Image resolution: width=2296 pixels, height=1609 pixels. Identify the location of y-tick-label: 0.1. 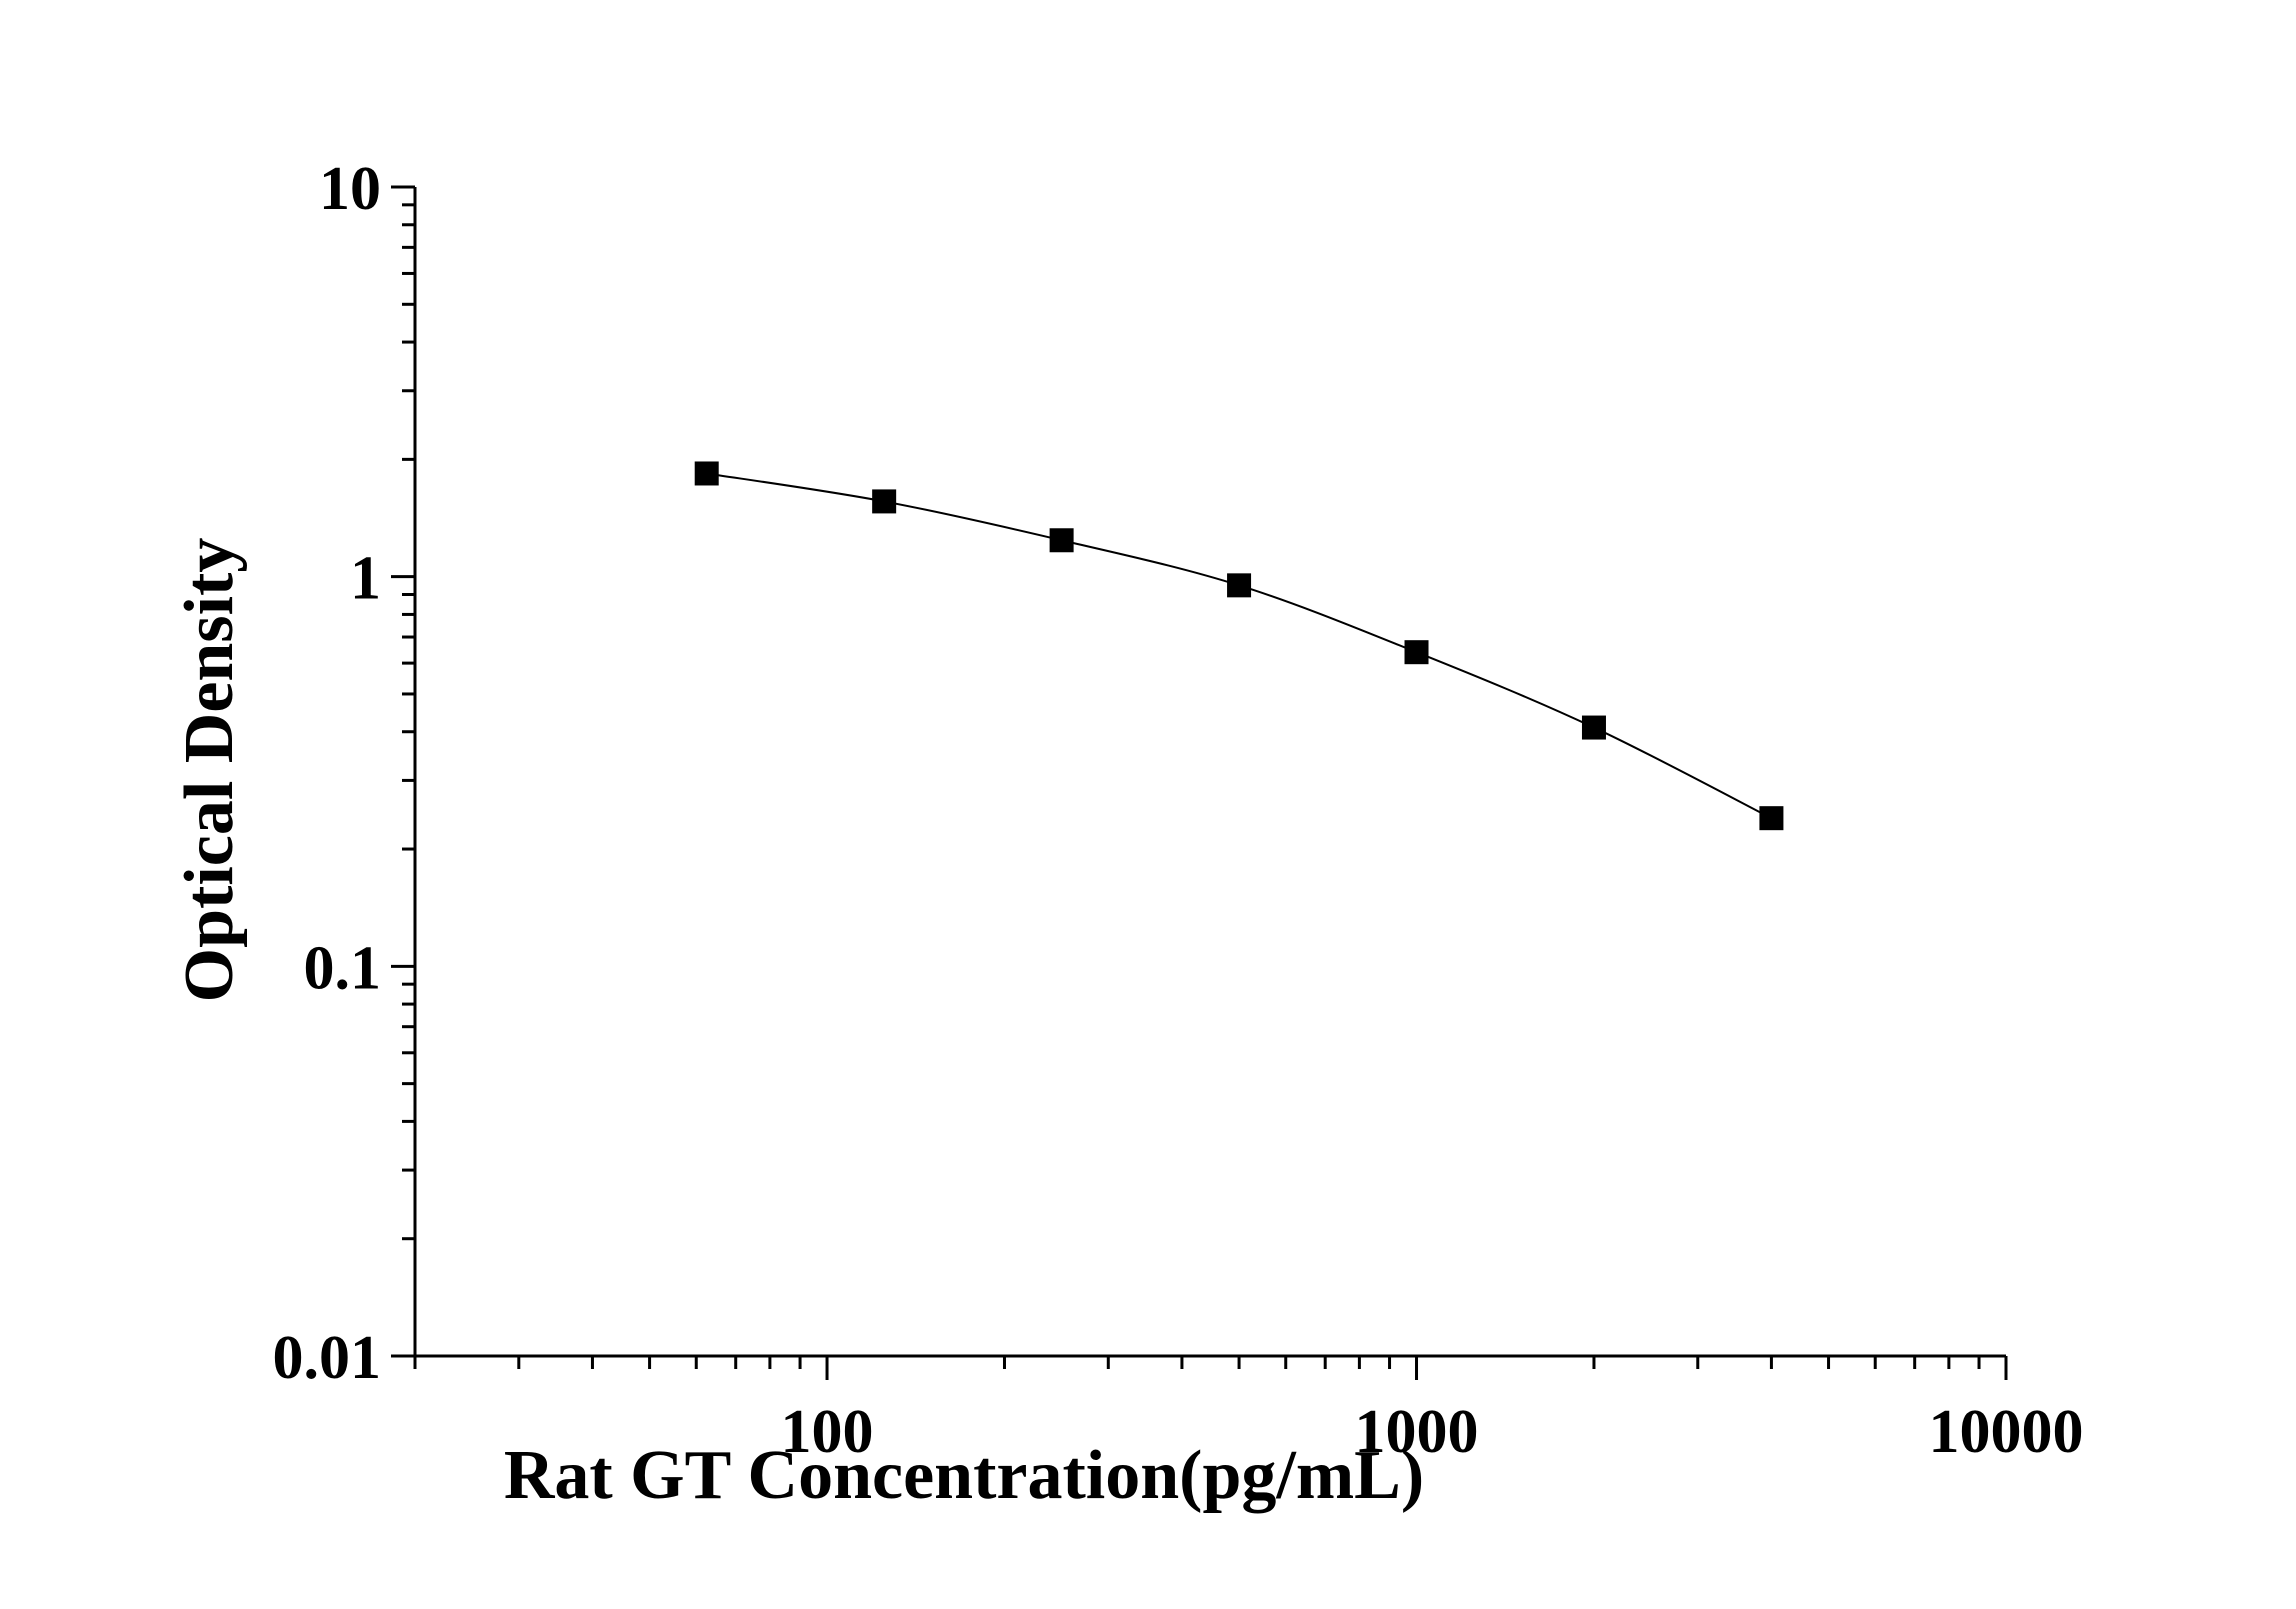
(343, 968).